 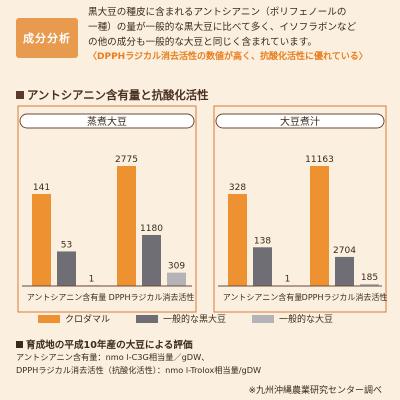 What do you see at coordinates (152, 297) in the screenshot?
I see `category-label-0-1: DPPHラジカル消去活性` at bounding box center [152, 297].